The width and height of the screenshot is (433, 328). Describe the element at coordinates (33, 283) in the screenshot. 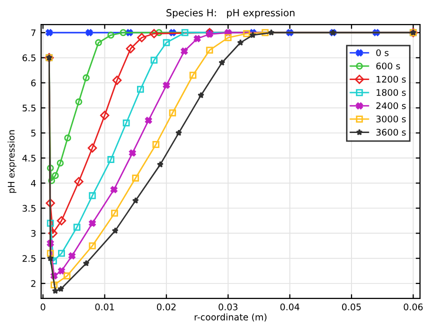

I see `y-tick-label: 2` at that location.